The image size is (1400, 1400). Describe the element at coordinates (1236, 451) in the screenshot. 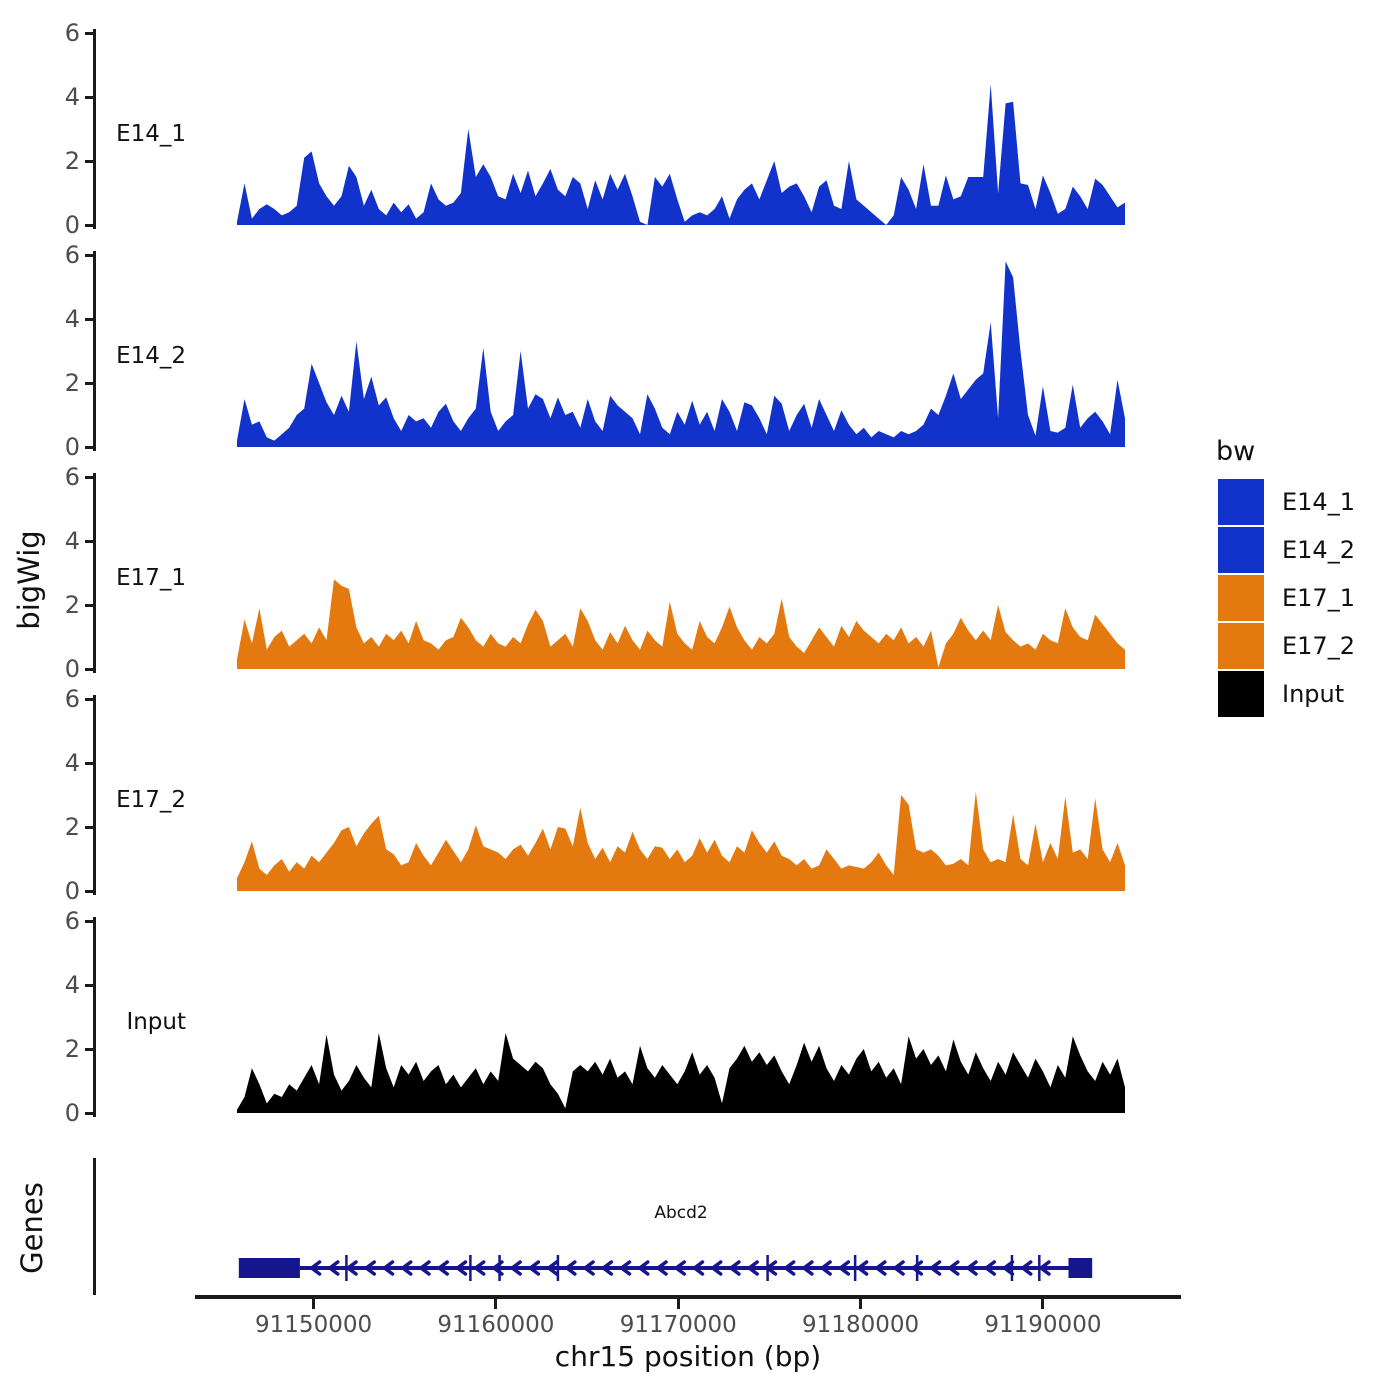

I see `legend-title: bw` at that location.